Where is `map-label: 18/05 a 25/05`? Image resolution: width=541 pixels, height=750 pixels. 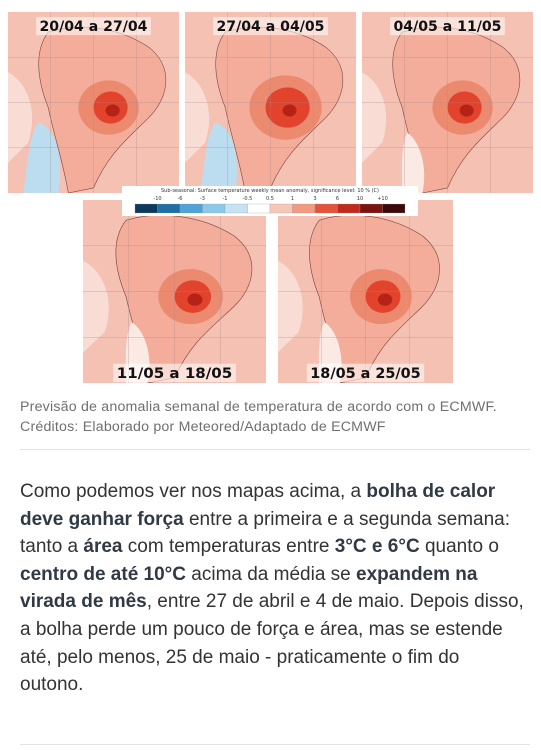
map-label: 18/05 a 25/05 is located at coordinates (365, 374).